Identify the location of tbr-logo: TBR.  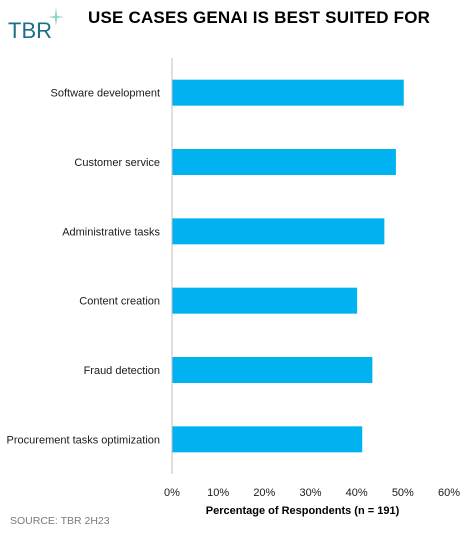
(36, 25).